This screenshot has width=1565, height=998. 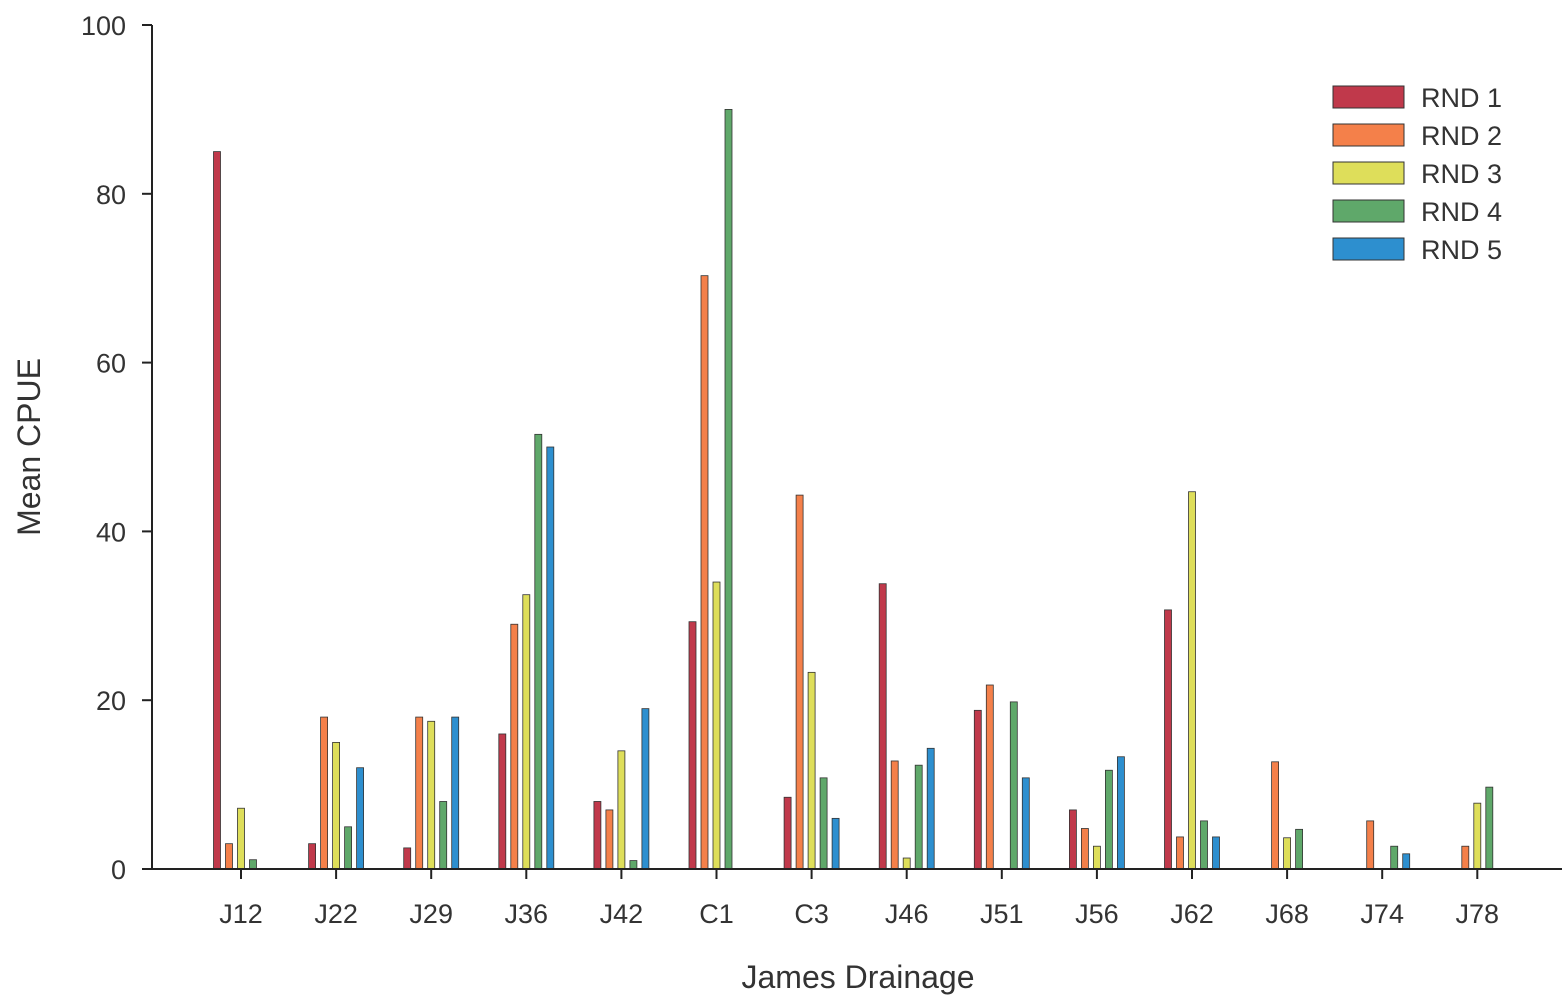 I want to click on y-axis-ticks: 0 20 40 60 80 100, so click(x=116, y=448).